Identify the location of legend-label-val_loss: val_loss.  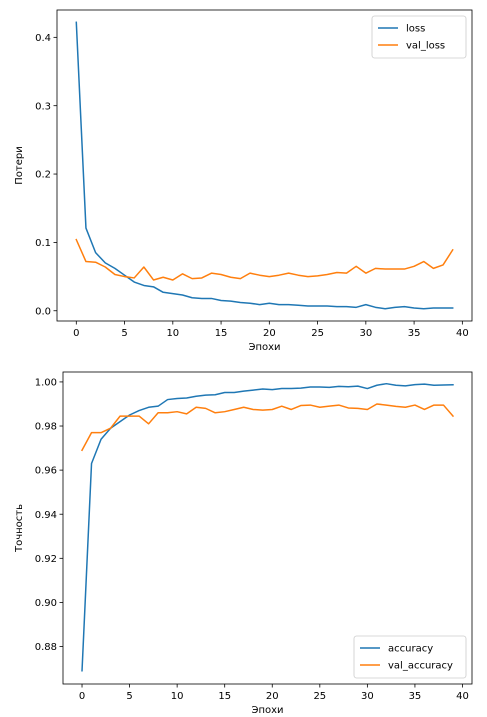
(425, 46).